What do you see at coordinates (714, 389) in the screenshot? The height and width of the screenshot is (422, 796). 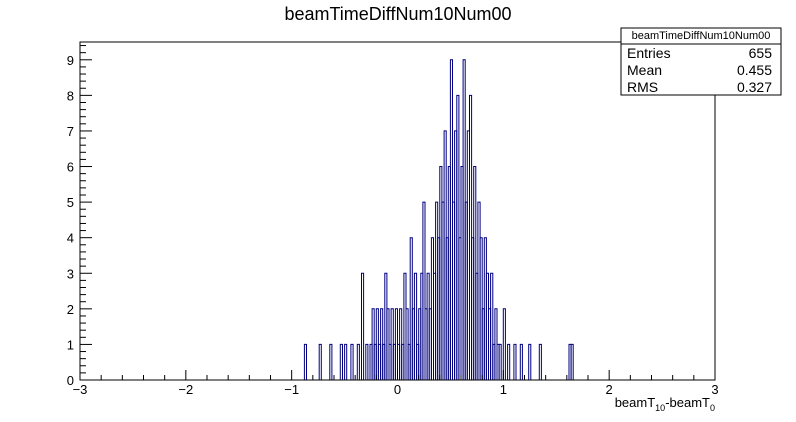 I see `x-tick-label: 3` at bounding box center [714, 389].